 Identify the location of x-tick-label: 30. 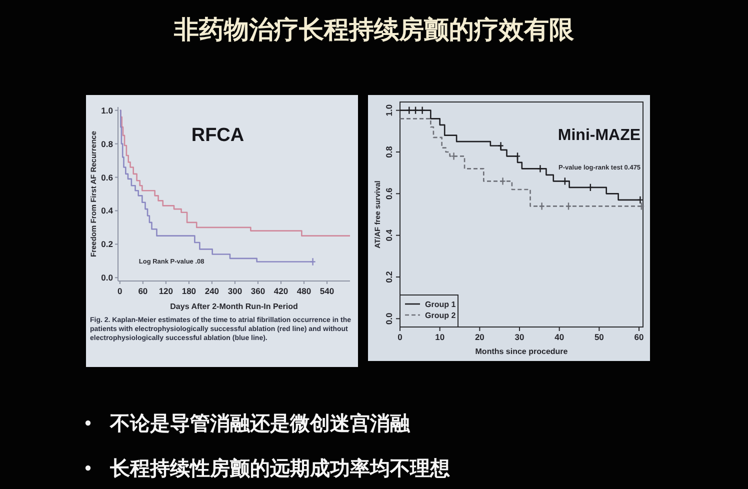
(519, 337).